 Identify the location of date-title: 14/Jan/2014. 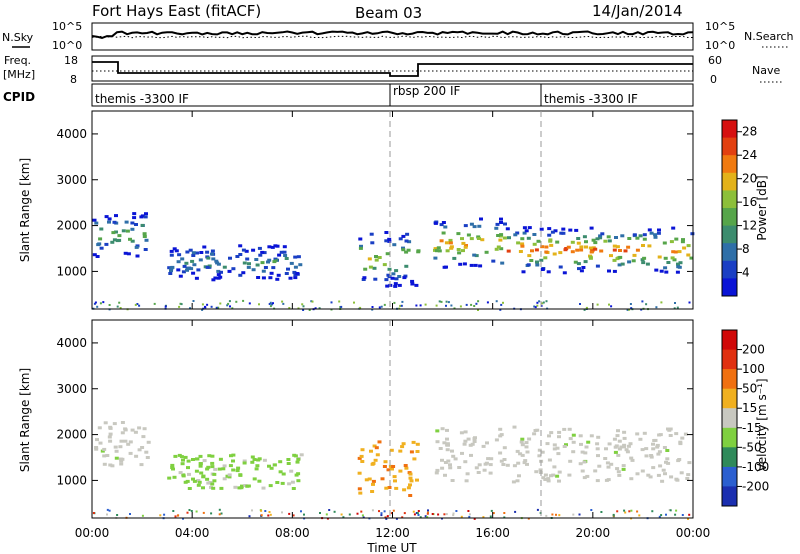
(637, 11).